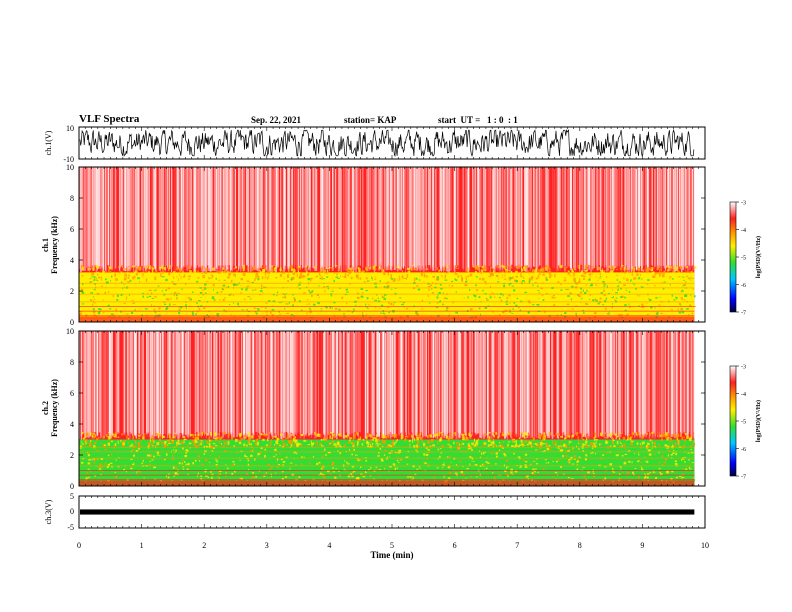 The height and width of the screenshot is (612, 792). Describe the element at coordinates (391, 555) in the screenshot. I see `time-axis-label: Time (min)` at that location.